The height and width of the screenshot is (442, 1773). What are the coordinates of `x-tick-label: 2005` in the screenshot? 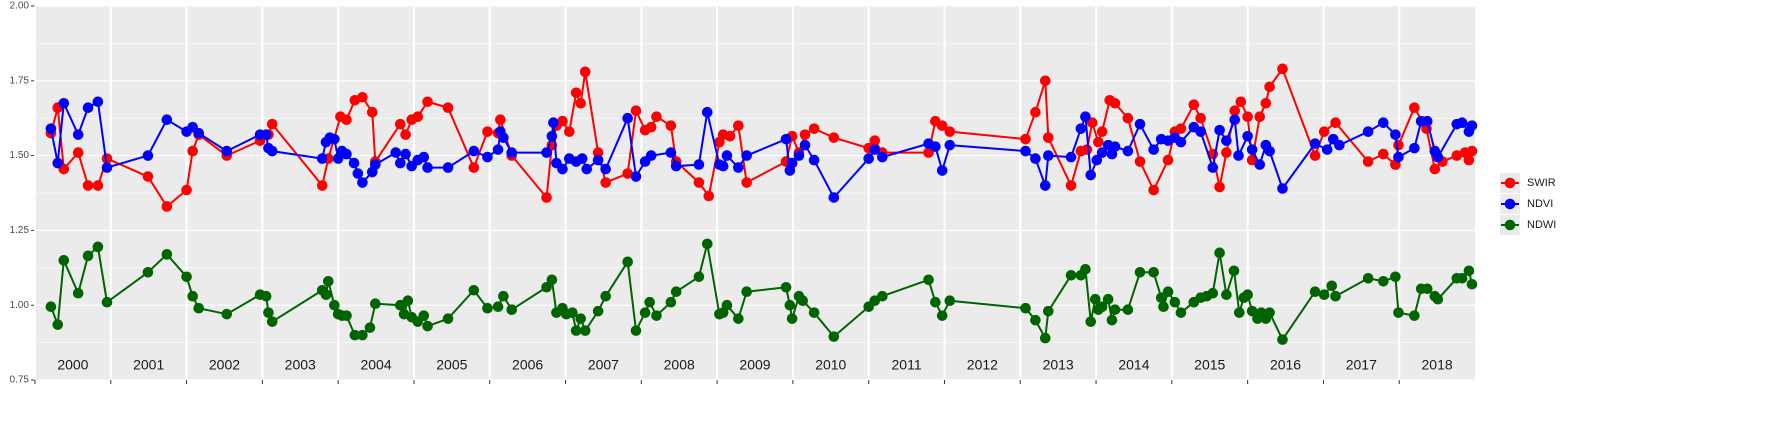 It's located at (451, 365).